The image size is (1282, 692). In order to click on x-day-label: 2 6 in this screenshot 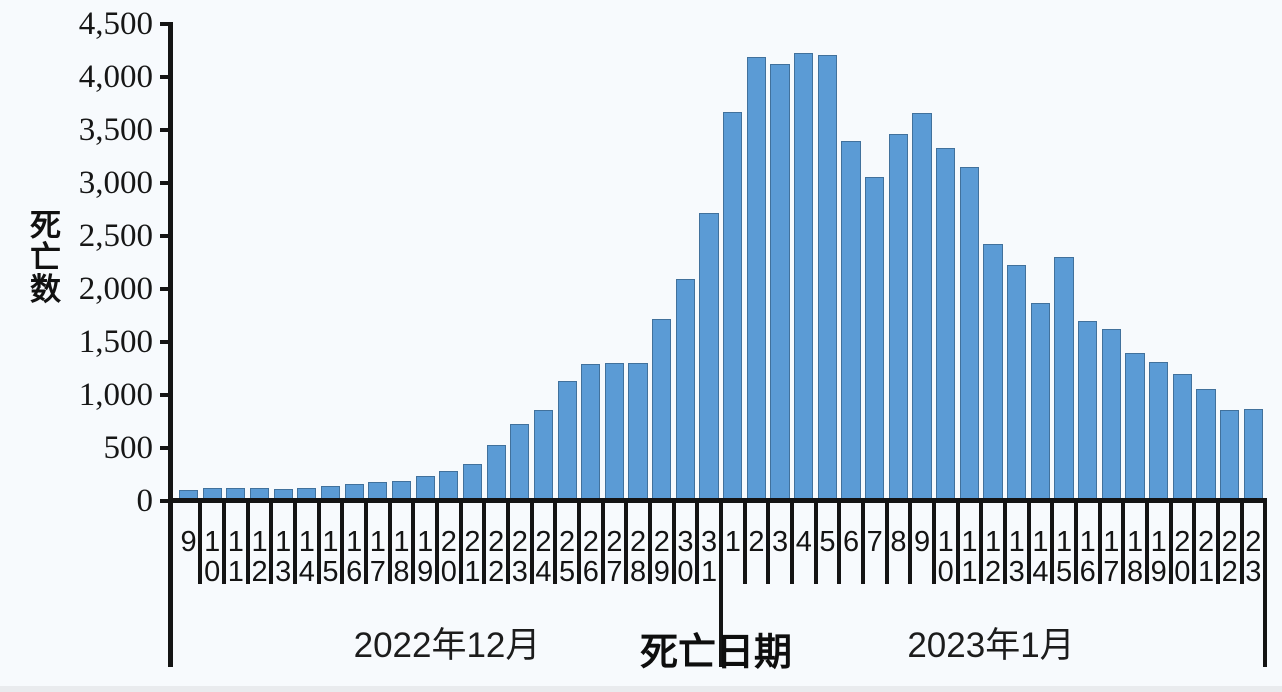, I will do `click(590, 557)`.